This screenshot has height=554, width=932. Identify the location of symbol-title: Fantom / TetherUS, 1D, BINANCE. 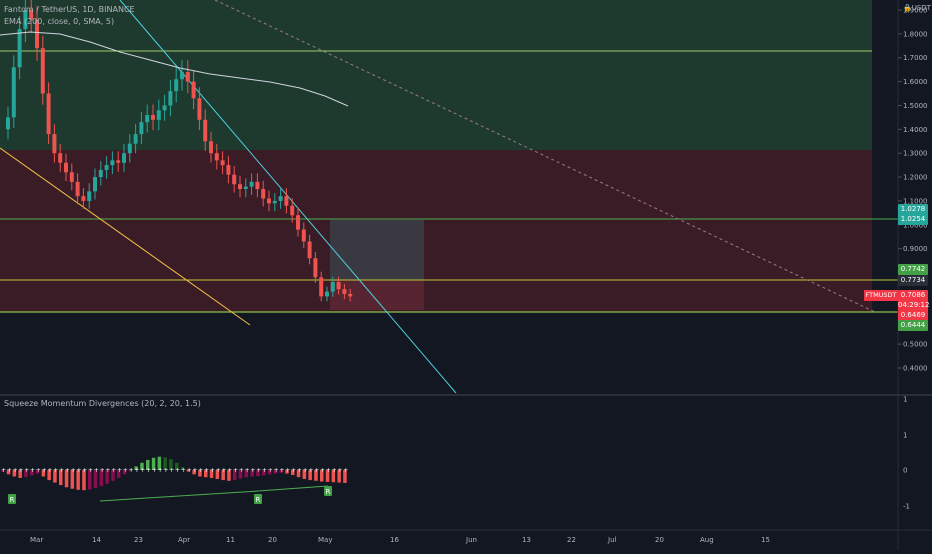
(69, 9).